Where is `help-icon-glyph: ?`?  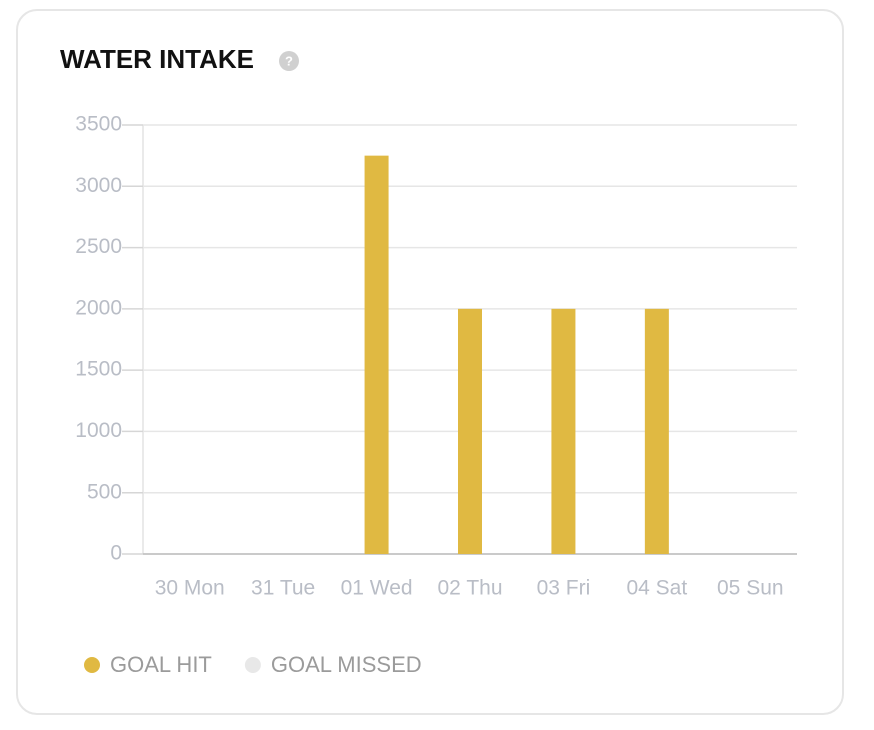 help-icon-glyph: ? is located at coordinates (289, 60).